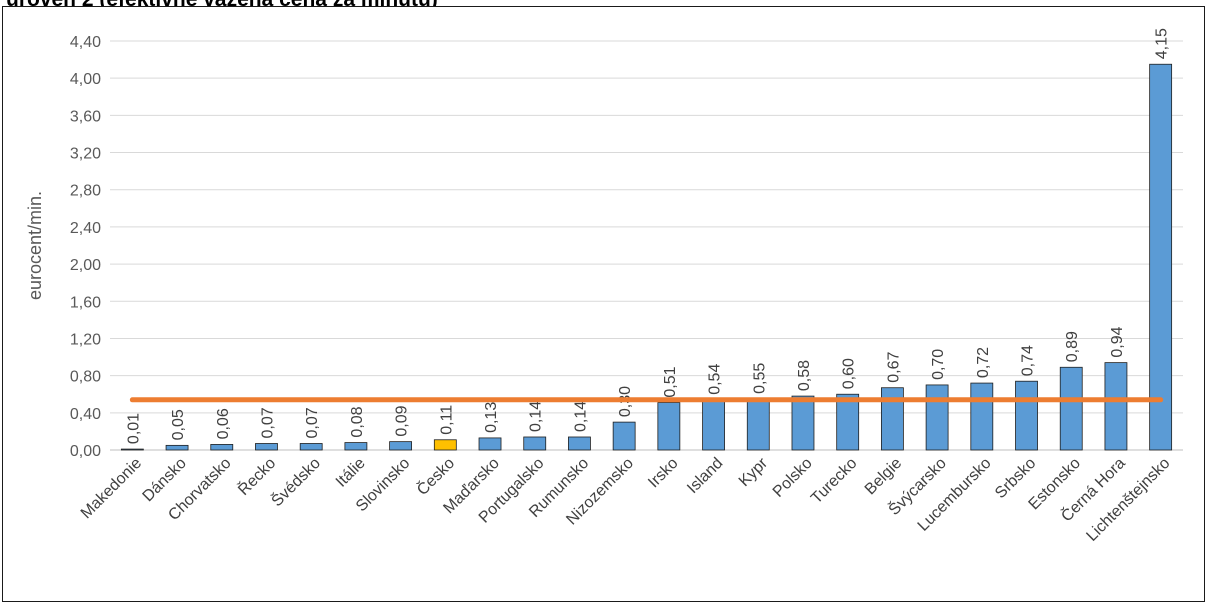  I want to click on bar-Slovinsko, so click(401, 446).